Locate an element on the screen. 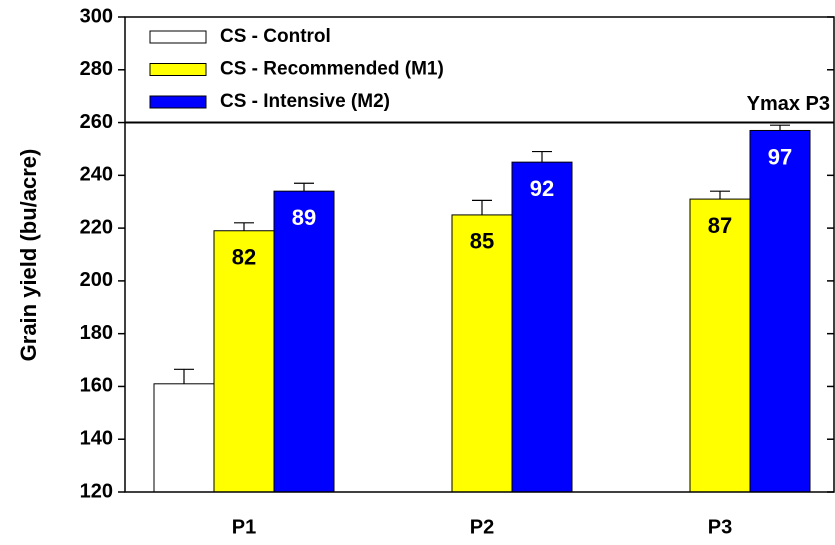 The image size is (835, 545). legend-label: CS - Intensive (M2) is located at coordinates (305, 101).